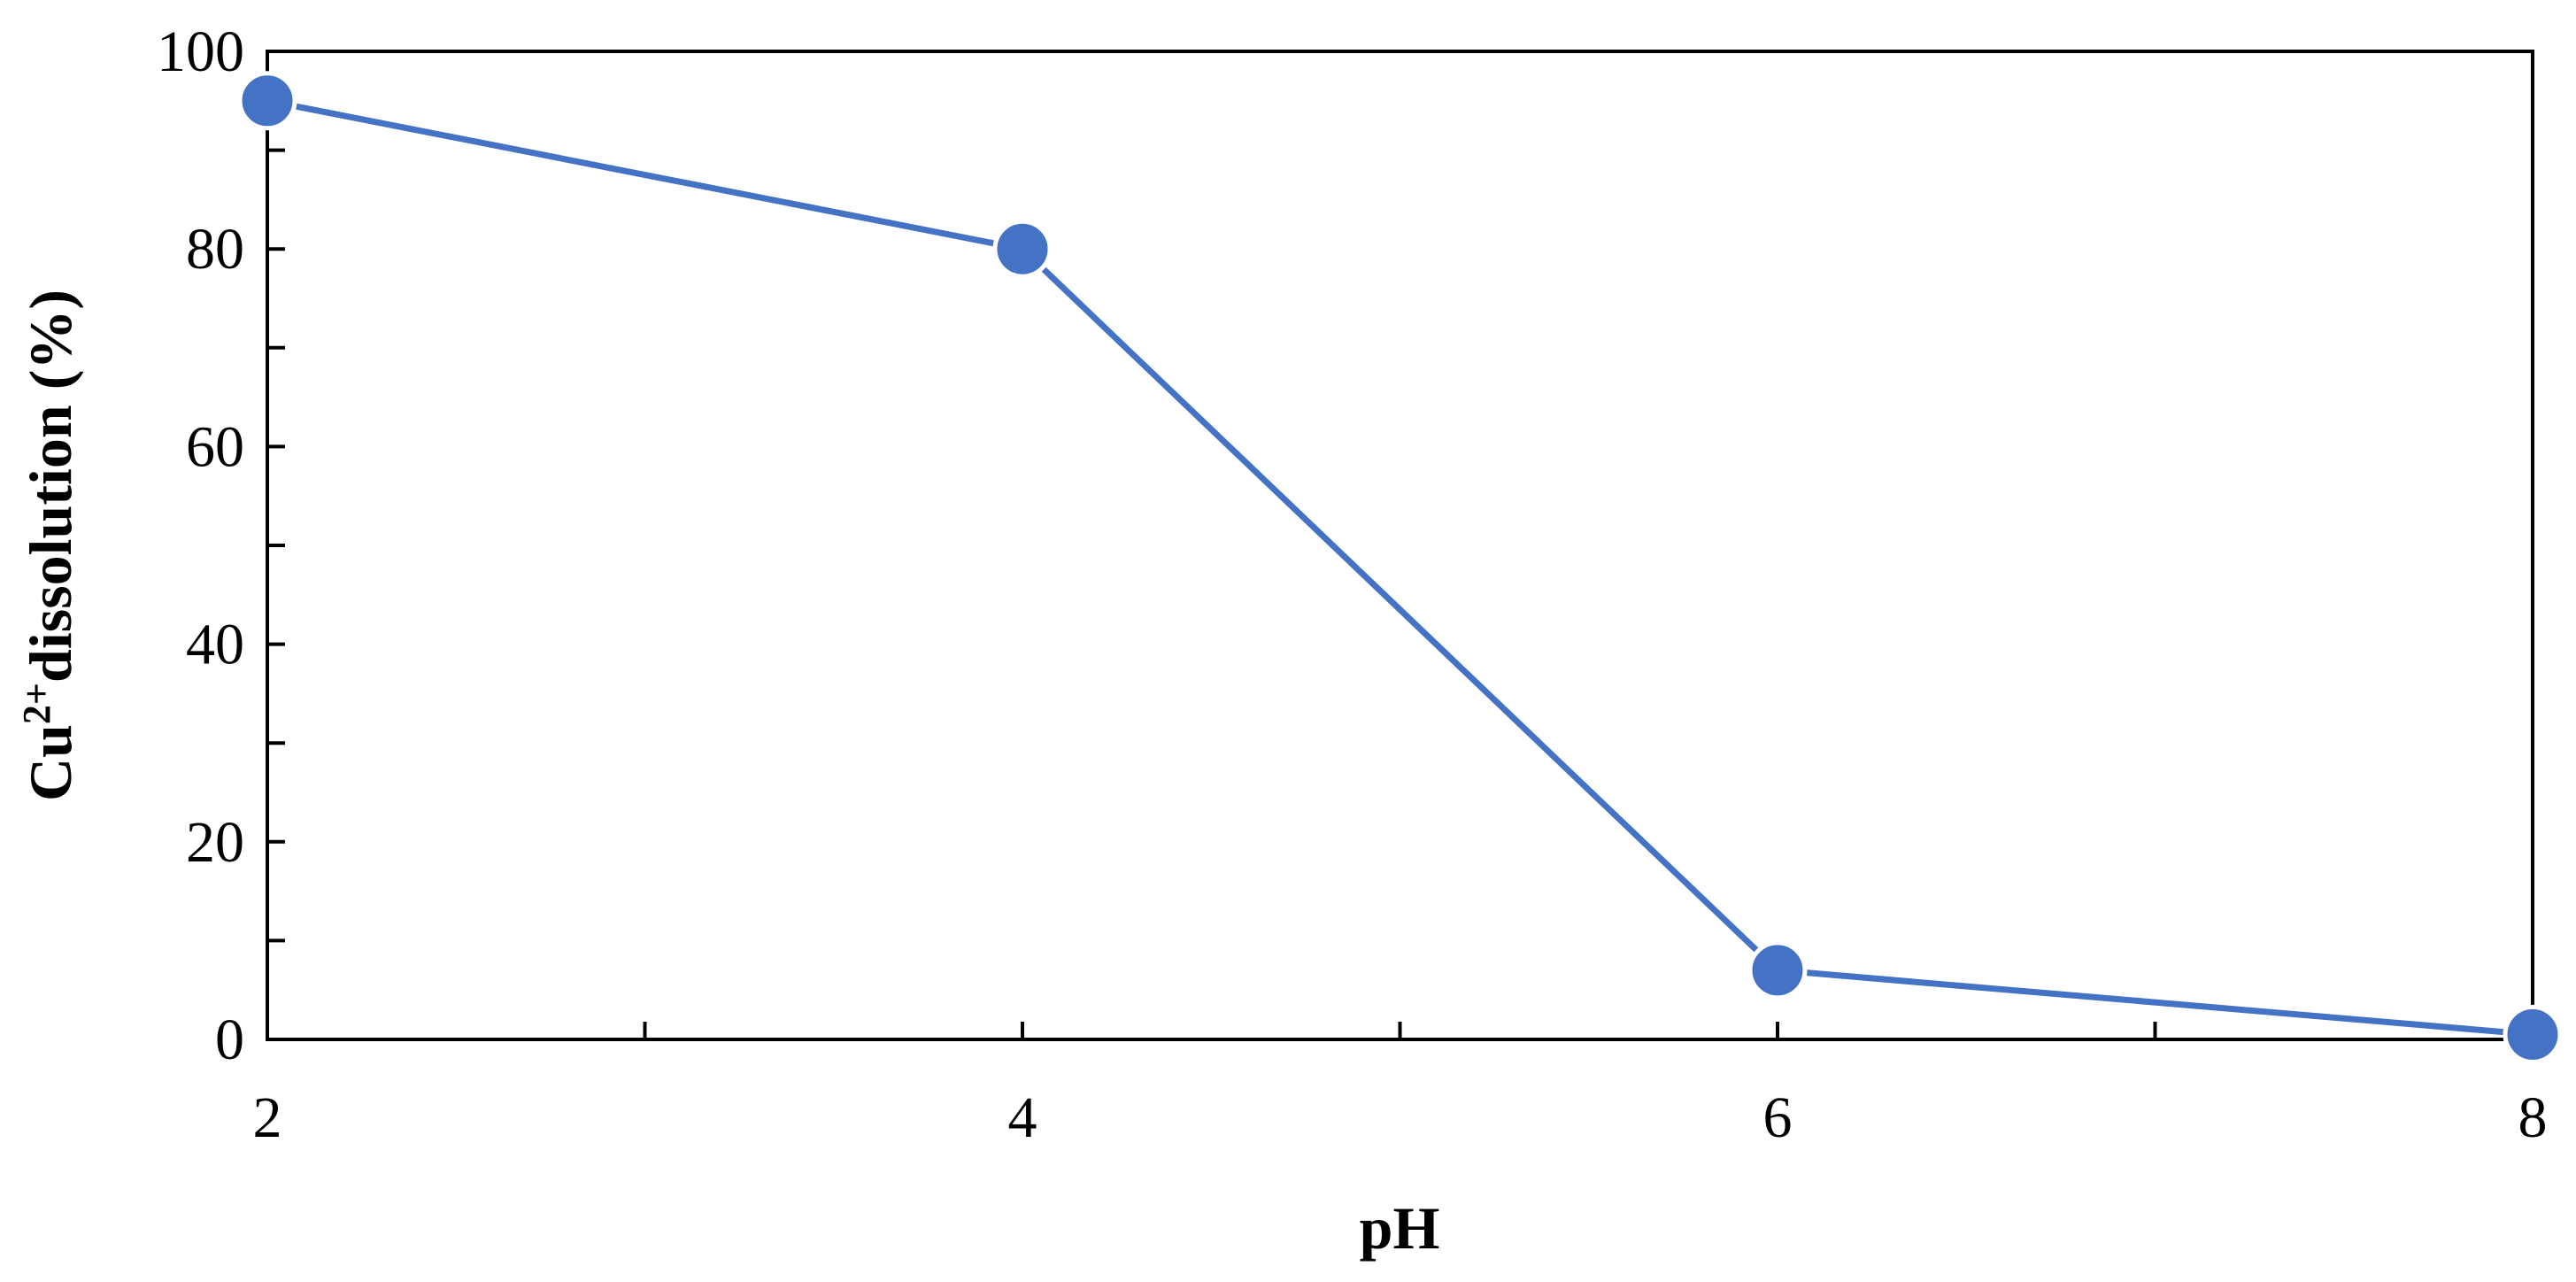  I want to click on x-tick-label: 4, so click(1022, 1118).